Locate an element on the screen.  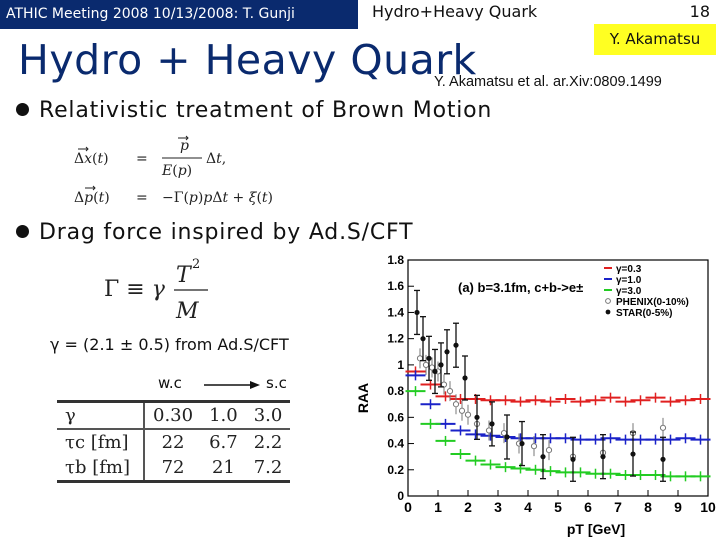
equation-position: Δx(t) = p E(p) Δt, is located at coordinates (174, 160).